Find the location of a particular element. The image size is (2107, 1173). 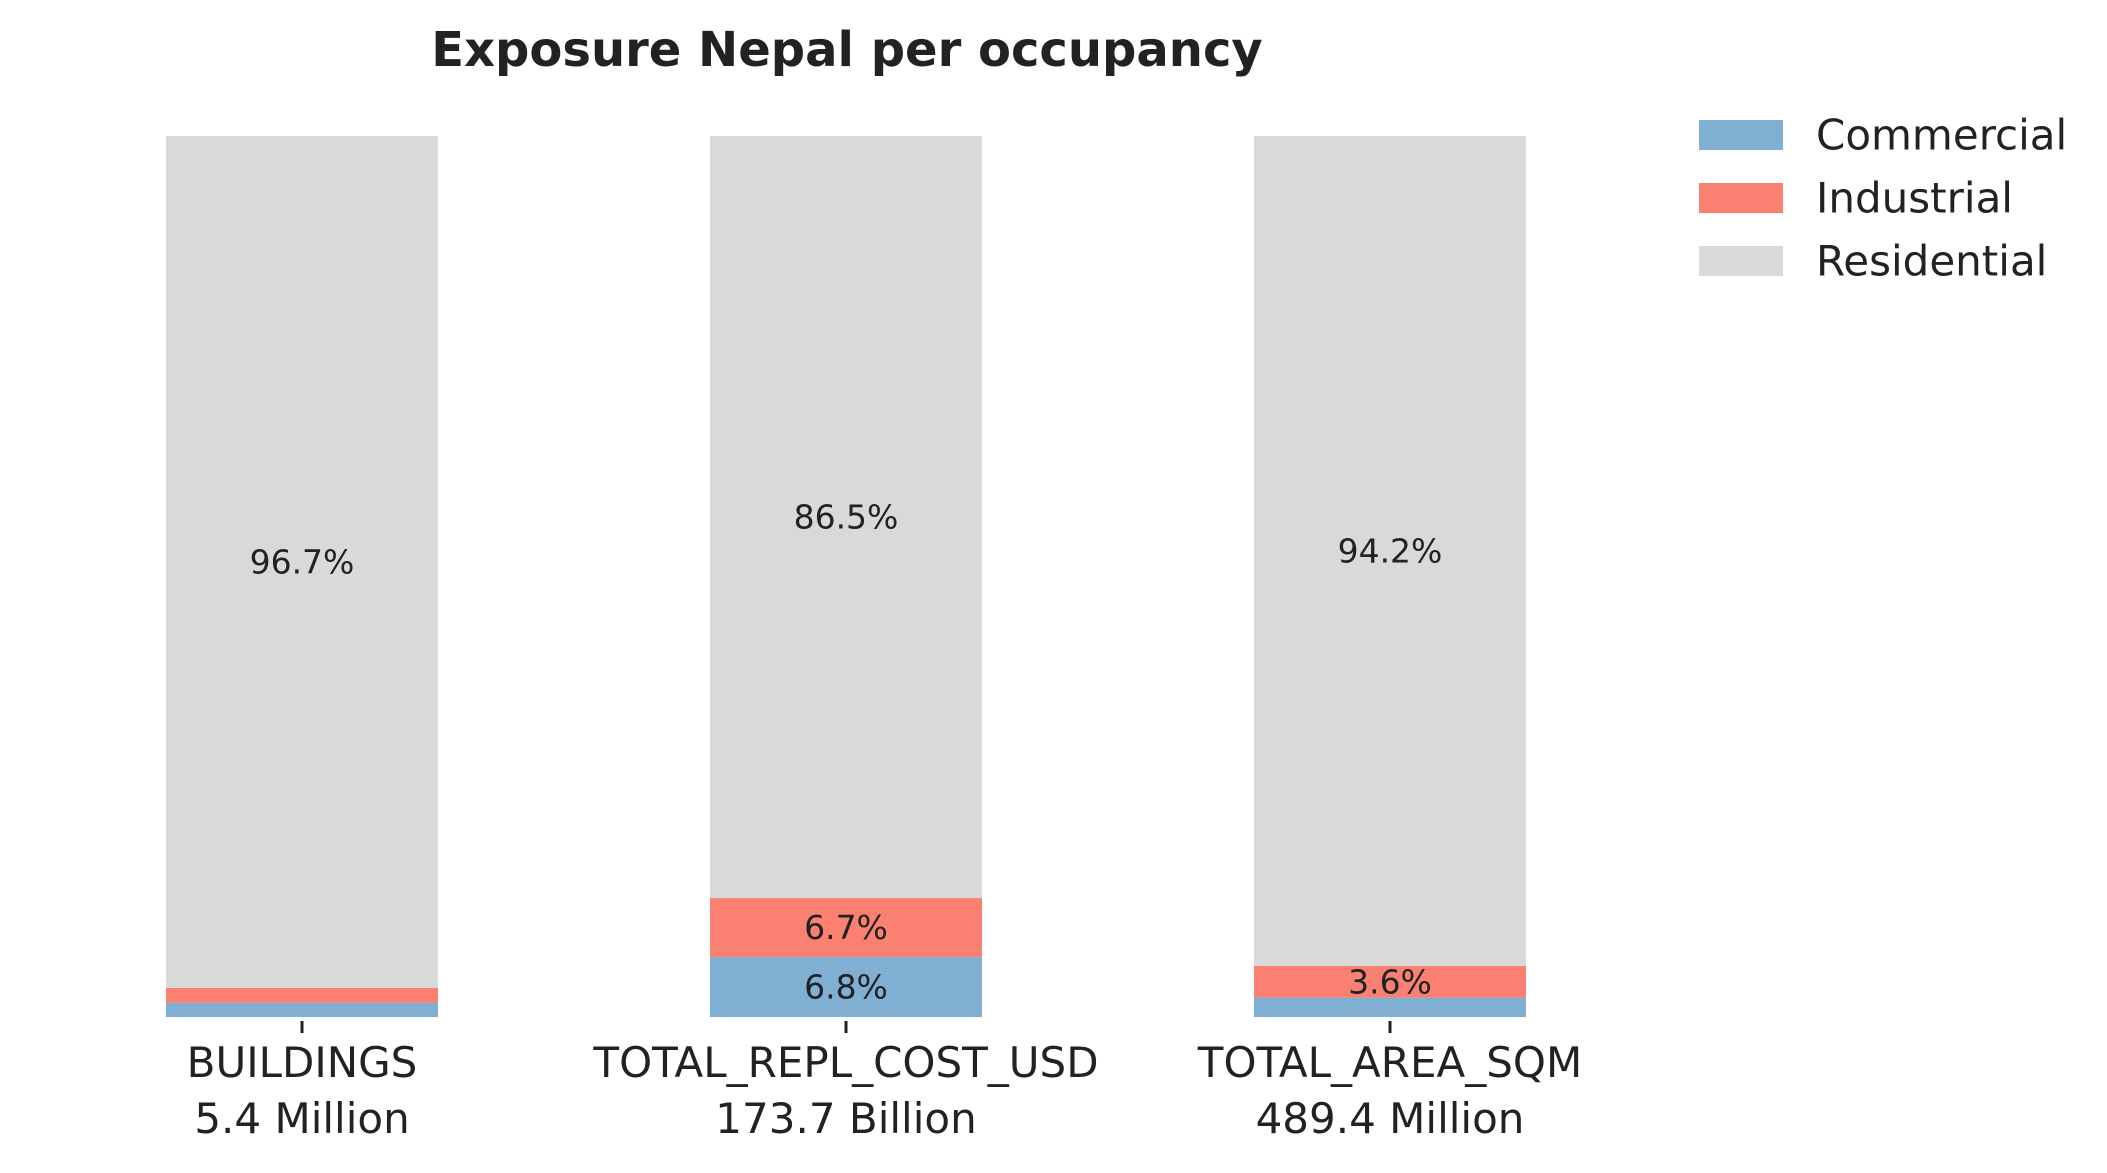

data-label-commercial-total-repl-cost-usd: 6.8% is located at coordinates (846, 987).